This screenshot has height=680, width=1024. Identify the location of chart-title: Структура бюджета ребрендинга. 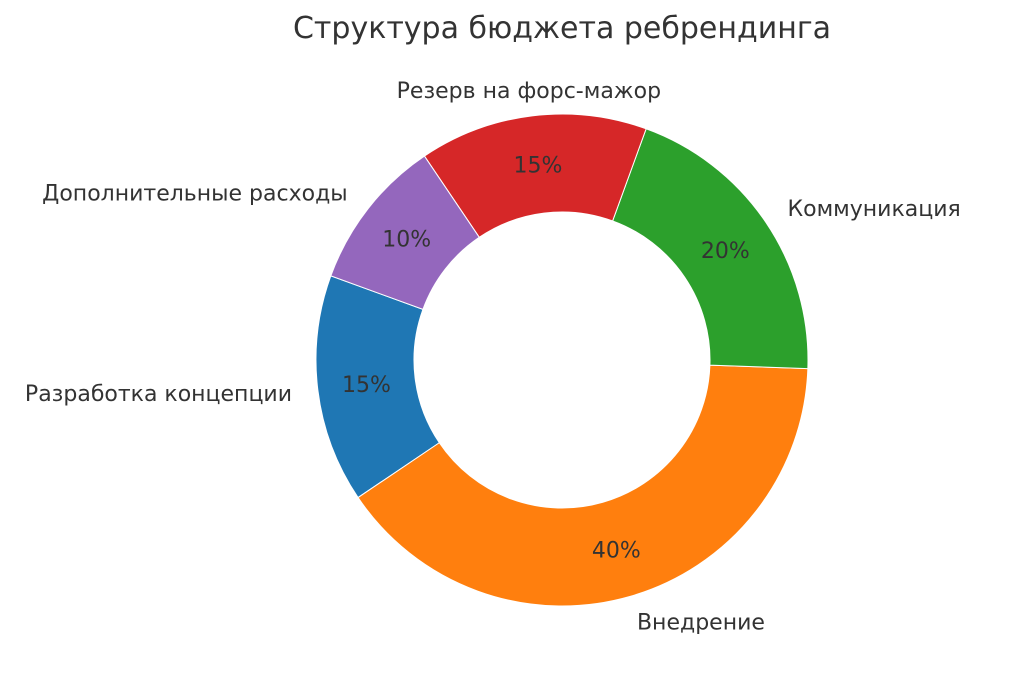
(562, 28).